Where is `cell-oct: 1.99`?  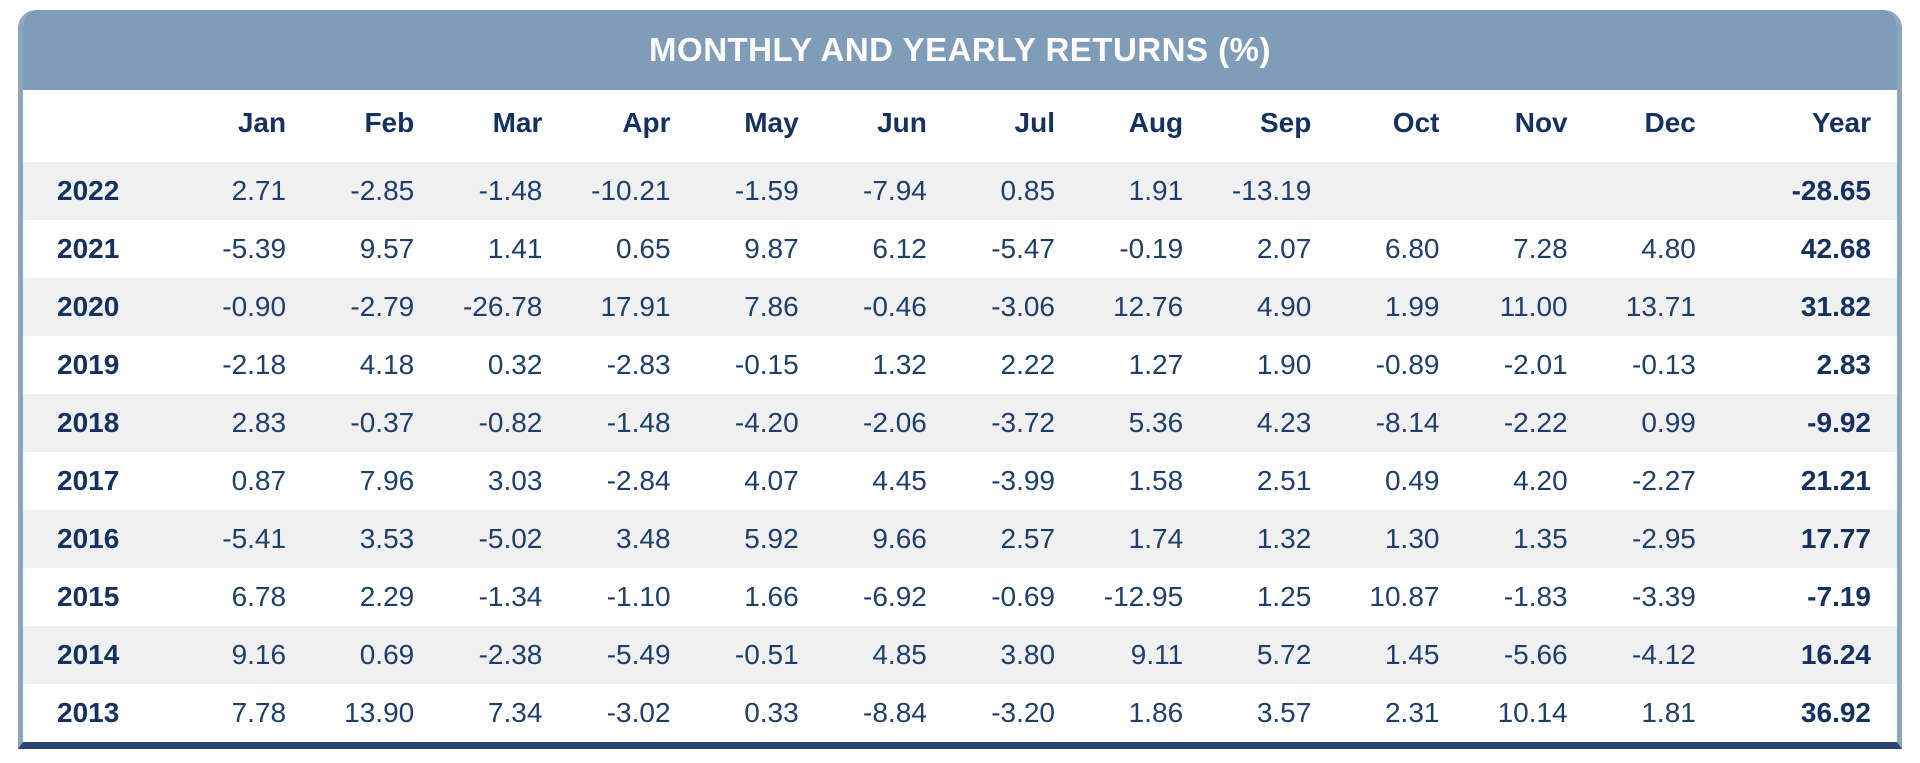 cell-oct: 1.99 is located at coordinates (1412, 306).